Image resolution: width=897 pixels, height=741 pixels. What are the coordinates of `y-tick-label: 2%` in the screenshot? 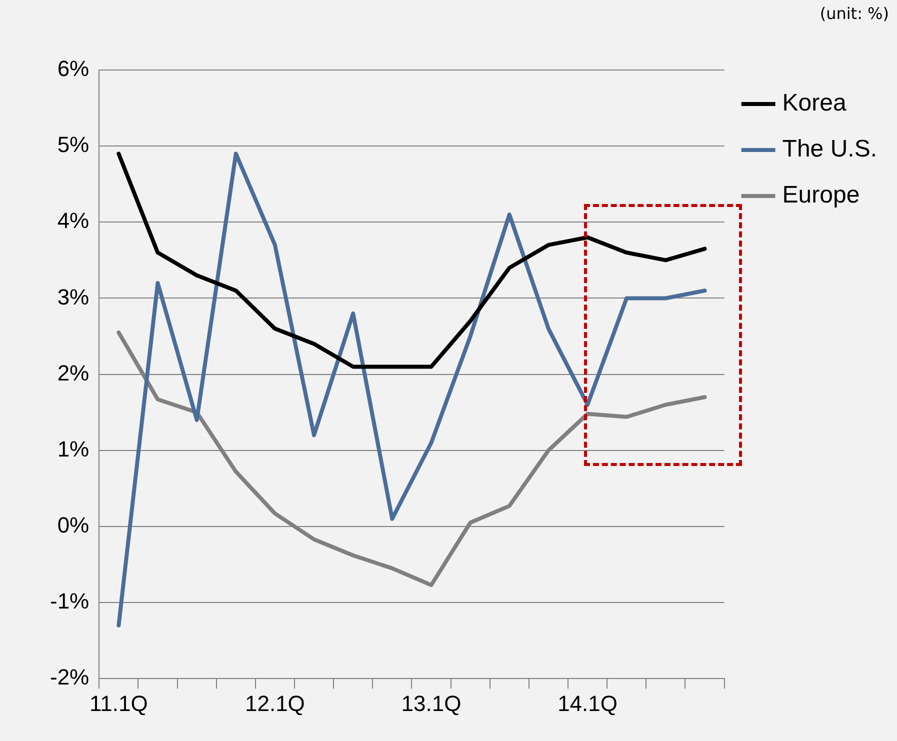 It's located at (73, 373).